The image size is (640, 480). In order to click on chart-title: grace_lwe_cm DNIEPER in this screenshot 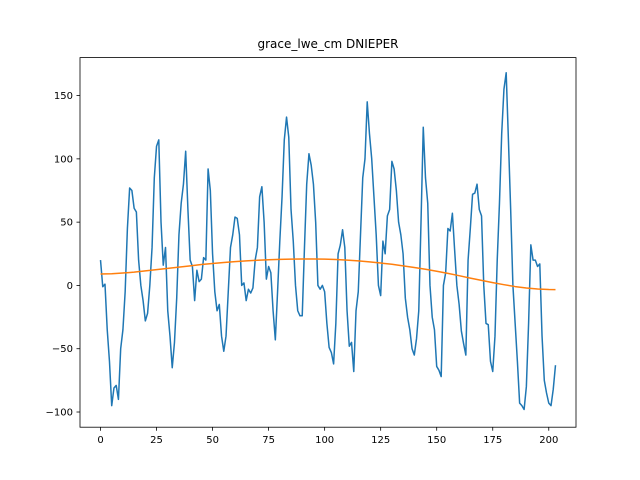, I will do `click(327, 44)`.